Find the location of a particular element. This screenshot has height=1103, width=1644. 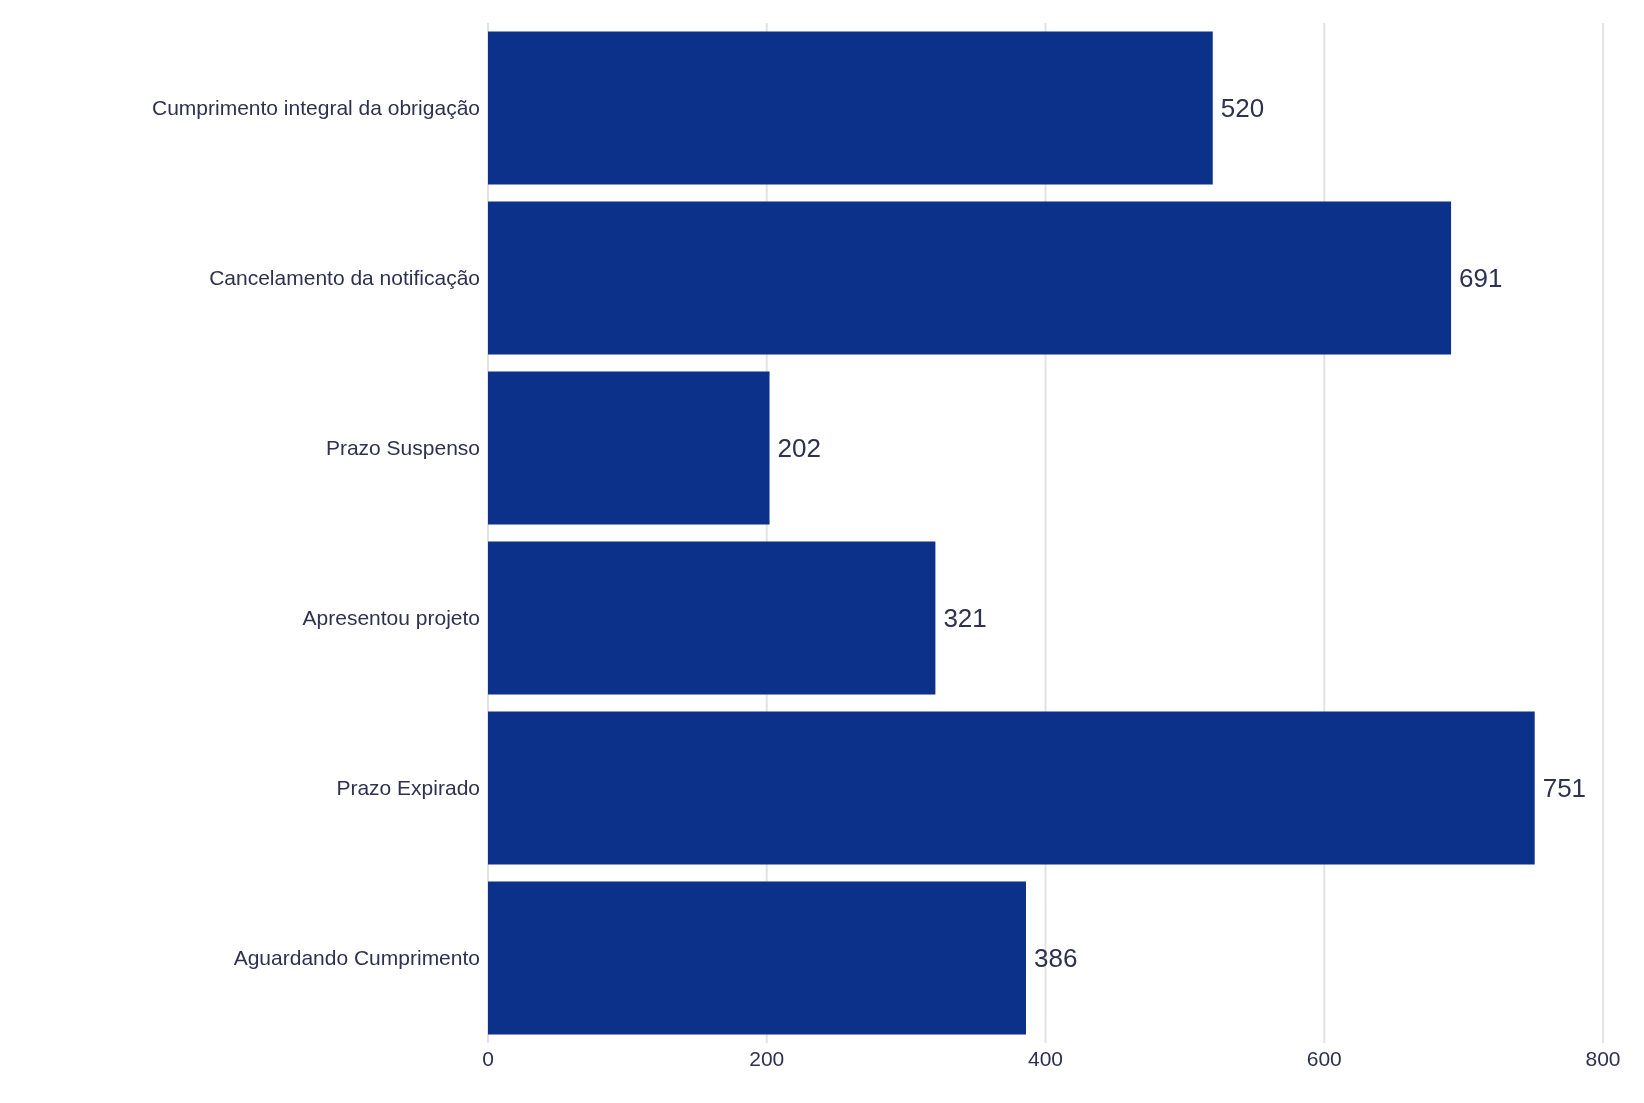

y-tick-label: Apresentou projeto is located at coordinates (391, 618).